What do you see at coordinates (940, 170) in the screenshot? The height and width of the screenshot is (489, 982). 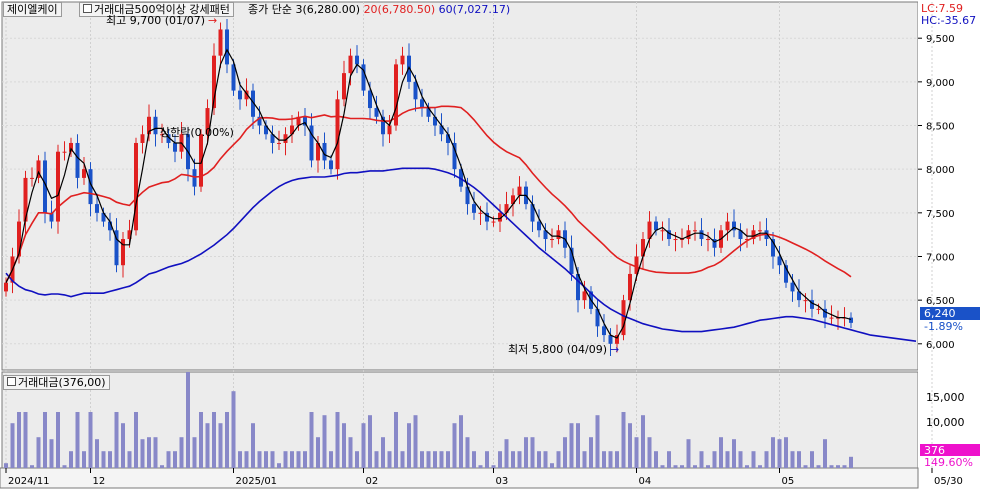 I see `price-axis-tick: 8,000` at bounding box center [940, 170].